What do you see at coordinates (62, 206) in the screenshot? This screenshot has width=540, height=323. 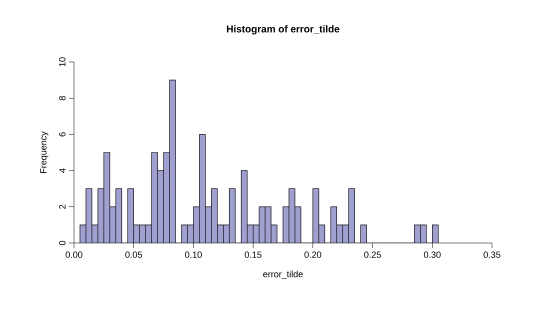 I see `y-tick-label: 2` at bounding box center [62, 206].